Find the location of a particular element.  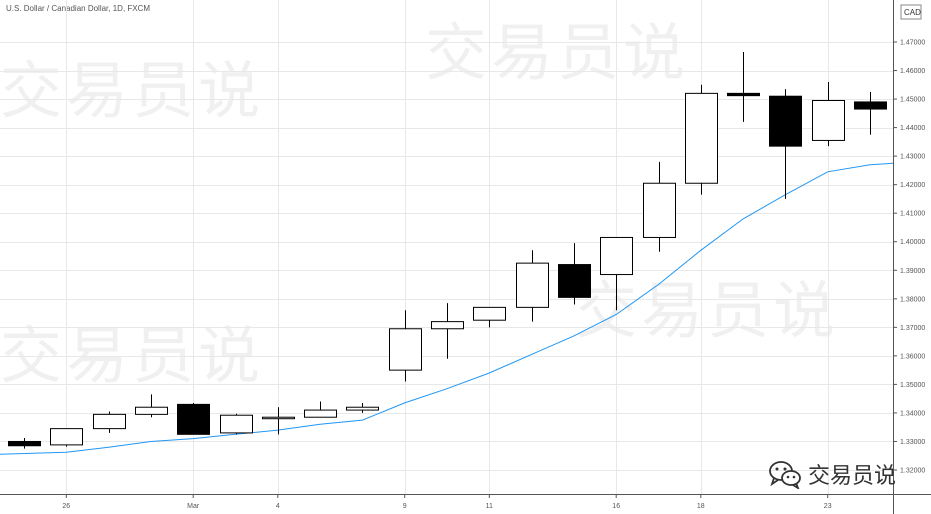

wechat-icon is located at coordinates (785, 475).